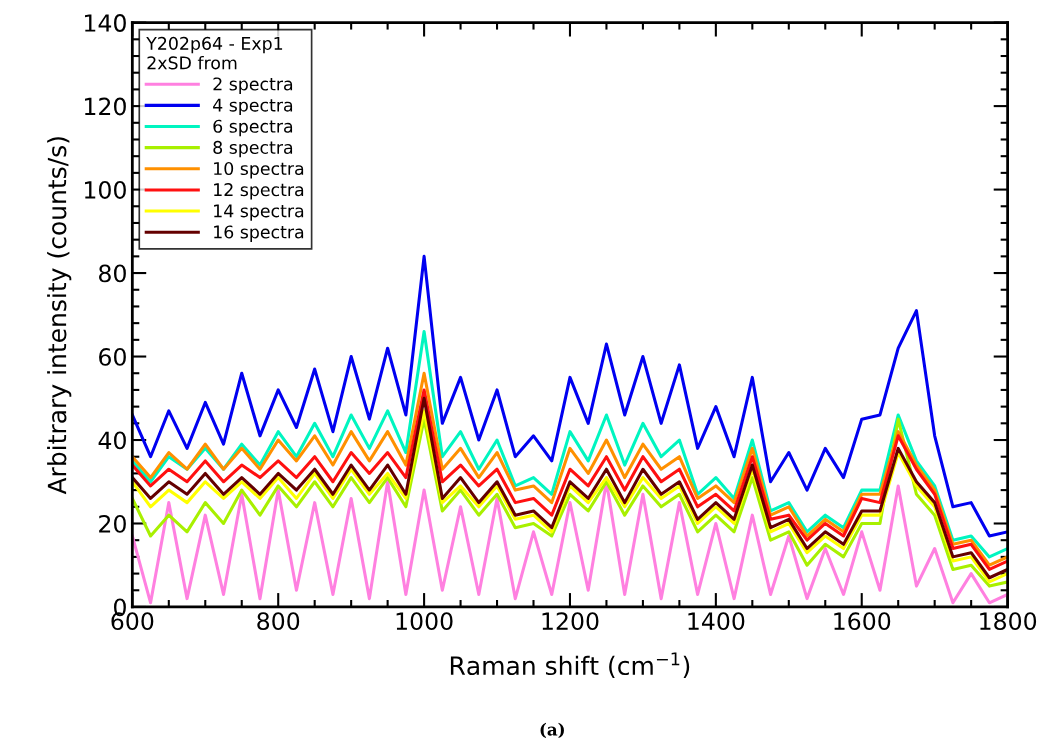 The image size is (1042, 754). Describe the element at coordinates (253, 128) in the screenshot. I see `legend-label: 6 spectra` at that location.